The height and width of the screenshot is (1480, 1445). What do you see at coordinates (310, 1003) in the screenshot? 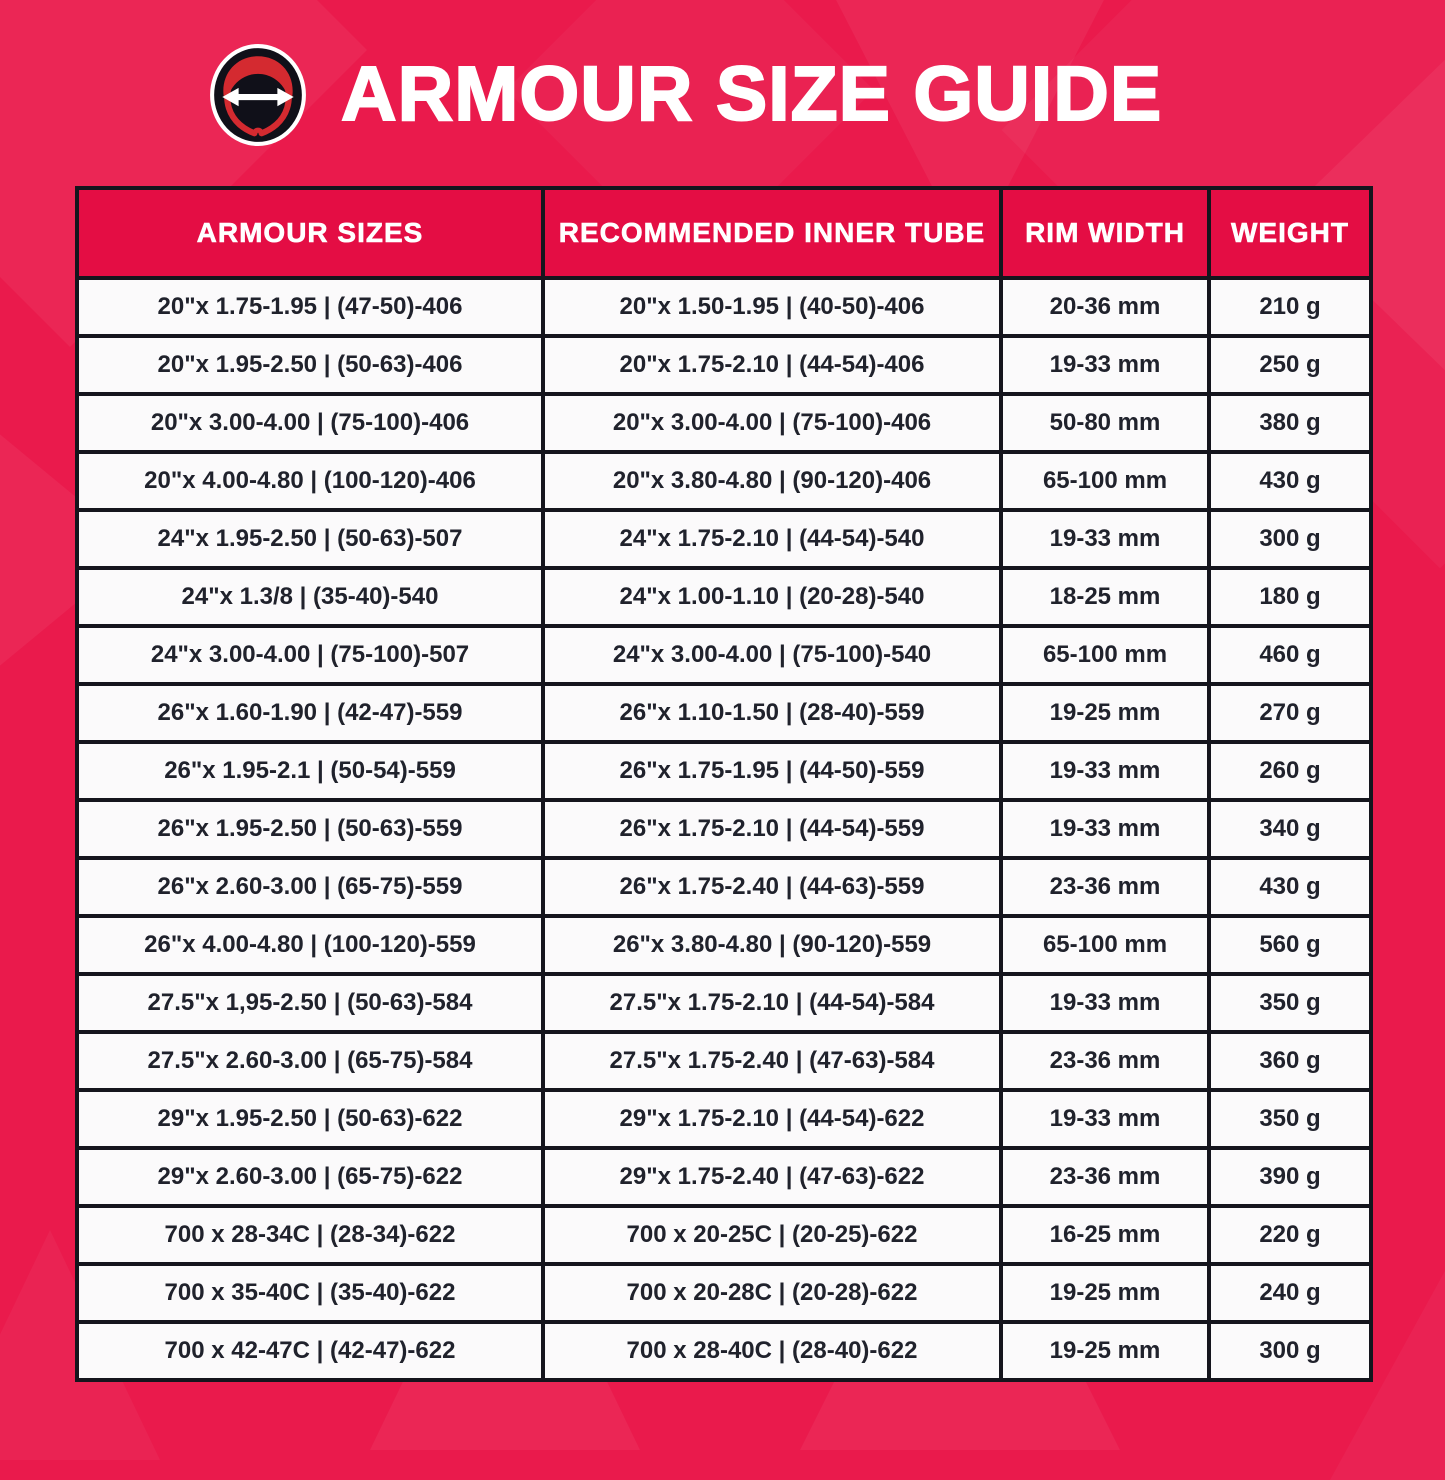
I see `cell-armour-size: 27.5"x 1,95-2.50 | (50-63)-584` at bounding box center [310, 1003].